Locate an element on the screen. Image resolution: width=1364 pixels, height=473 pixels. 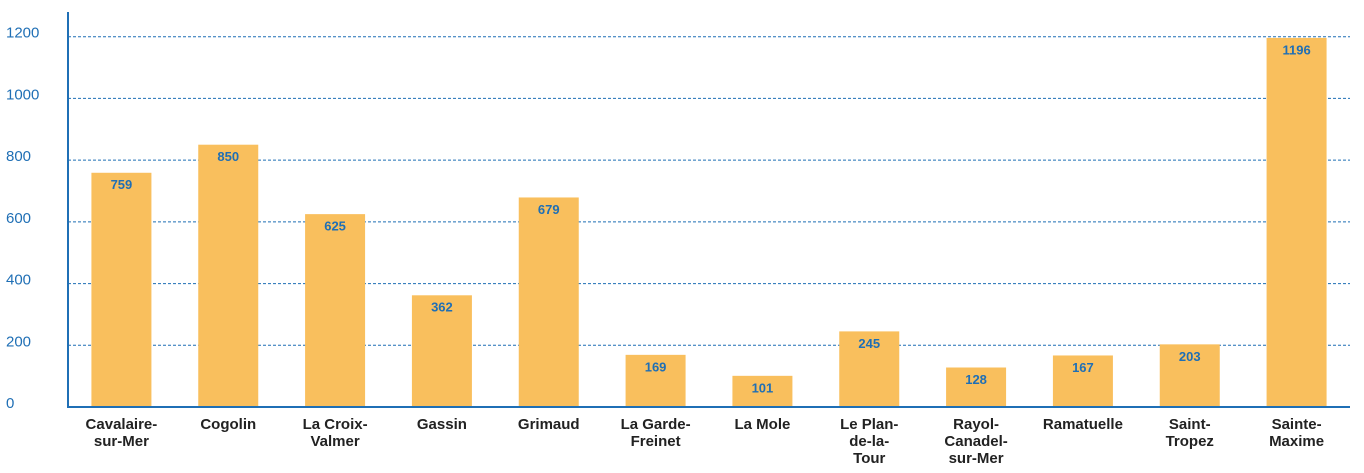
x-tick-label-line: Le Plan- is located at coordinates (869, 424).